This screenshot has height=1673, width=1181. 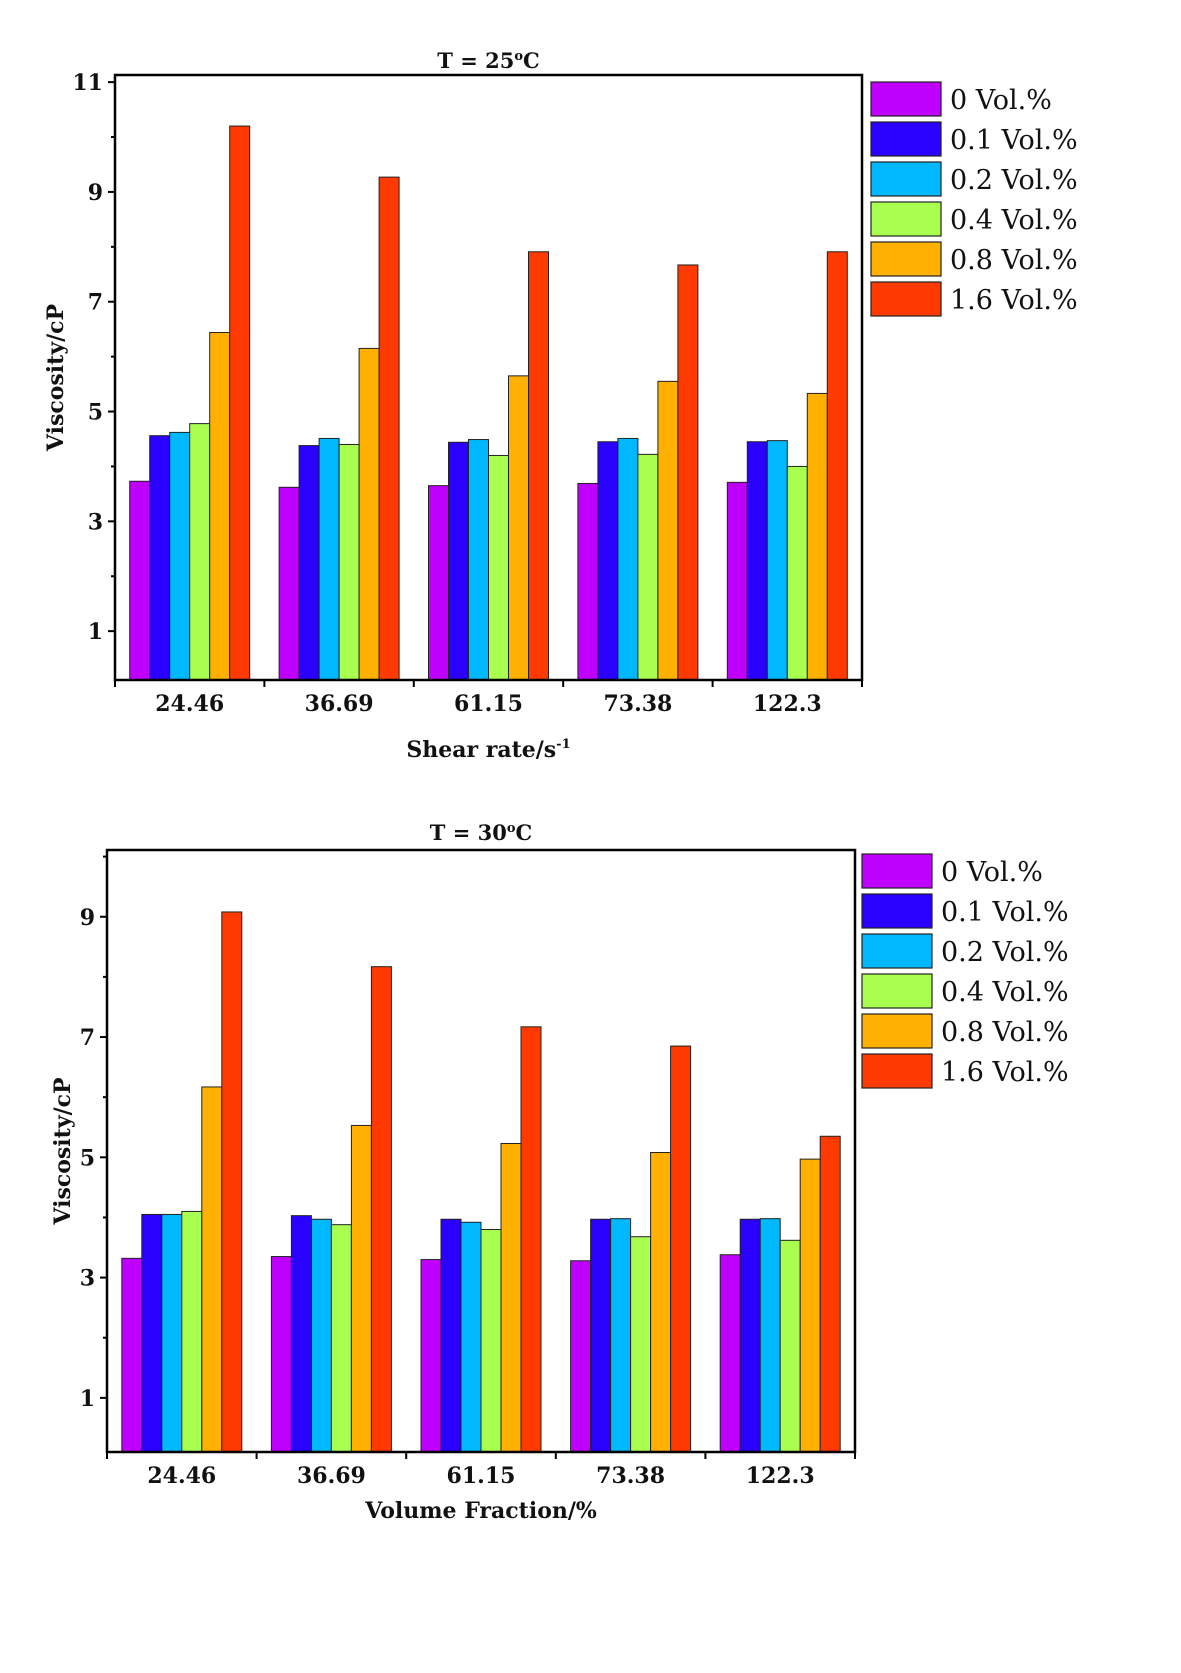 I want to click on title-text: T = 25, so click(x=475, y=60).